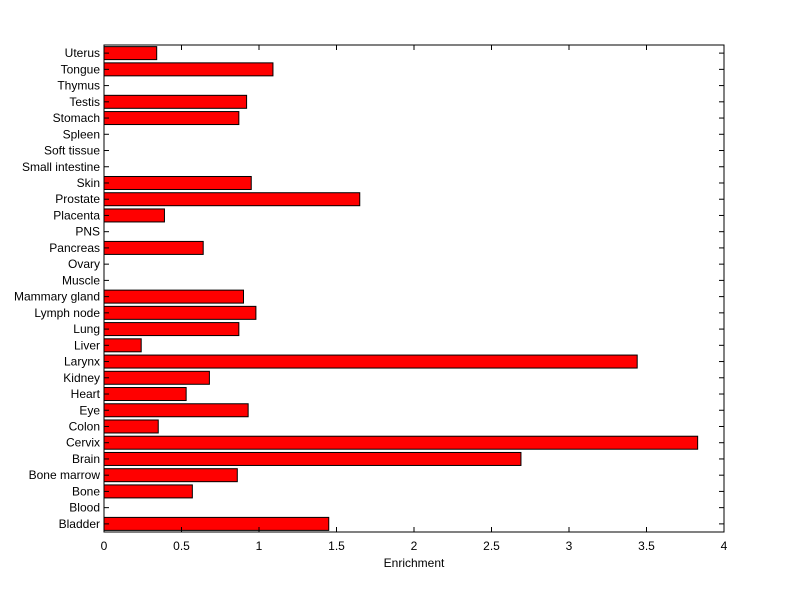 The image size is (800, 599). I want to click on x-tick-label: 2.5, so click(491, 546).